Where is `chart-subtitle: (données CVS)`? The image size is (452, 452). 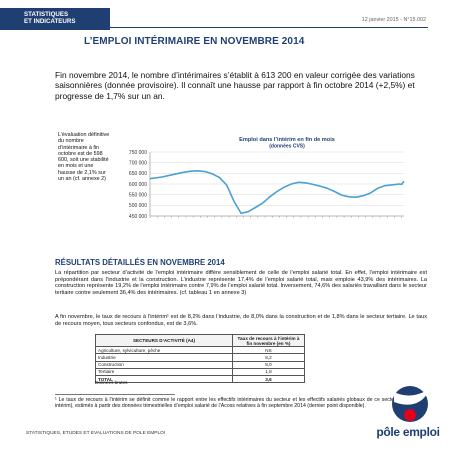 chart-subtitle: (données CVS) is located at coordinates (287, 147).